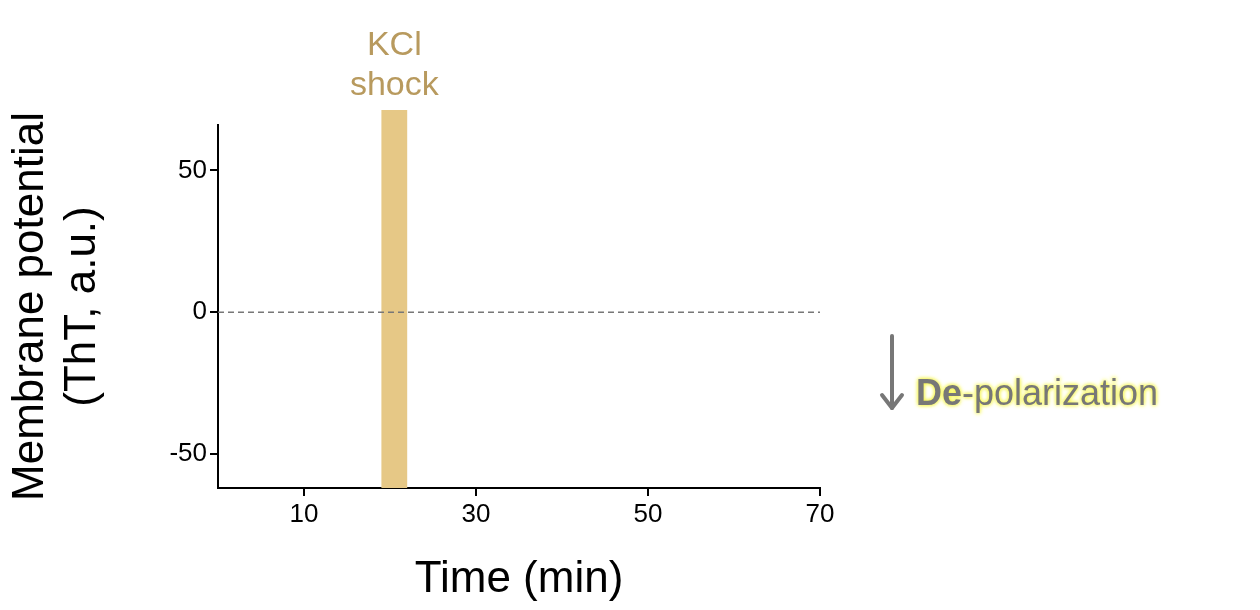 The height and width of the screenshot is (610, 1260). Describe the element at coordinates (53, 306) in the screenshot. I see `y-axis-title: Membrane potential (ThT, a.u.)` at that location.